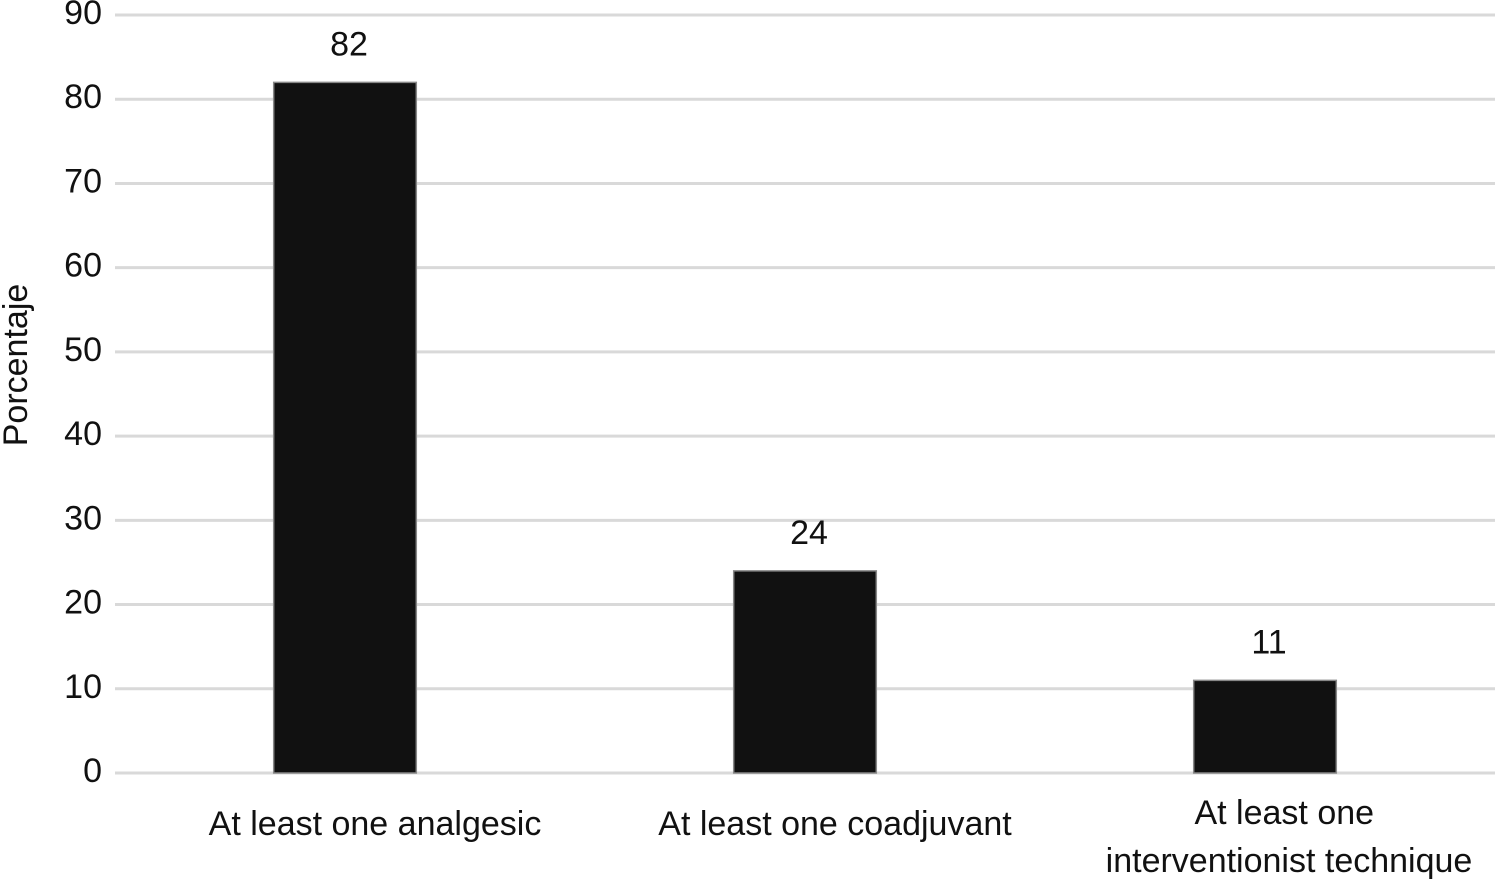 The width and height of the screenshot is (1512, 887). What do you see at coordinates (83, 687) in the screenshot?
I see `y-tick-label: 10` at bounding box center [83, 687].